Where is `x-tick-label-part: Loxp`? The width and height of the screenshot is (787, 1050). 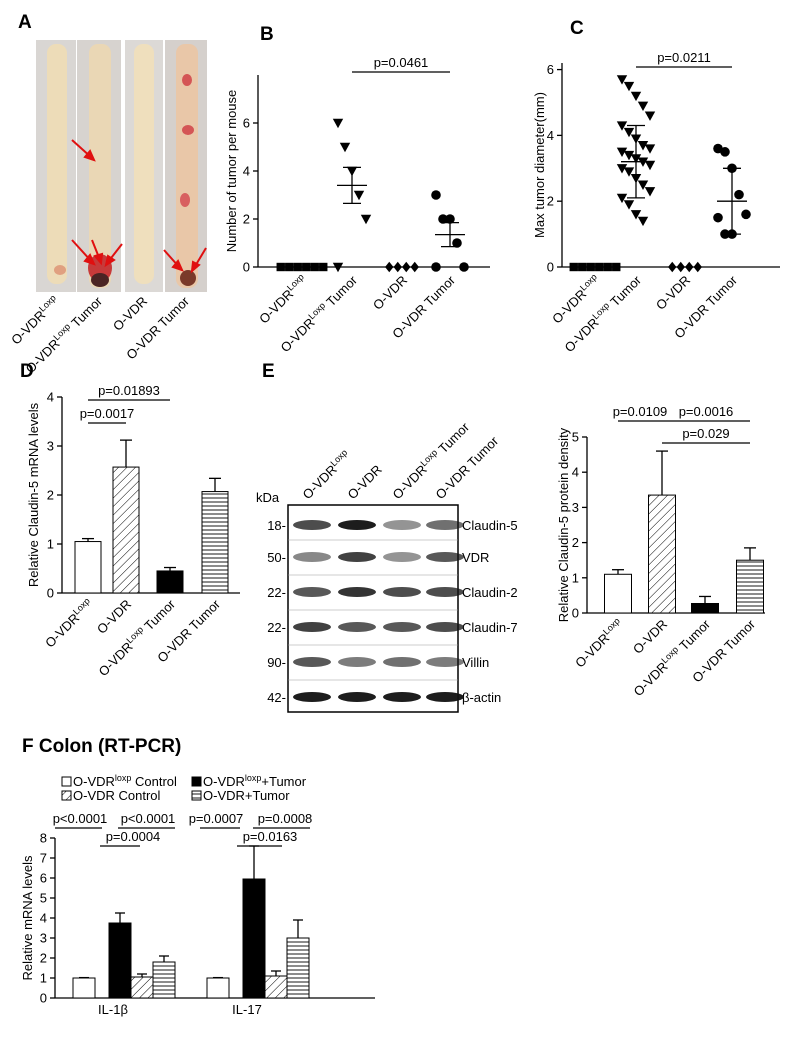
x-tick-label-part: Loxp is located at coordinates (295, 282).